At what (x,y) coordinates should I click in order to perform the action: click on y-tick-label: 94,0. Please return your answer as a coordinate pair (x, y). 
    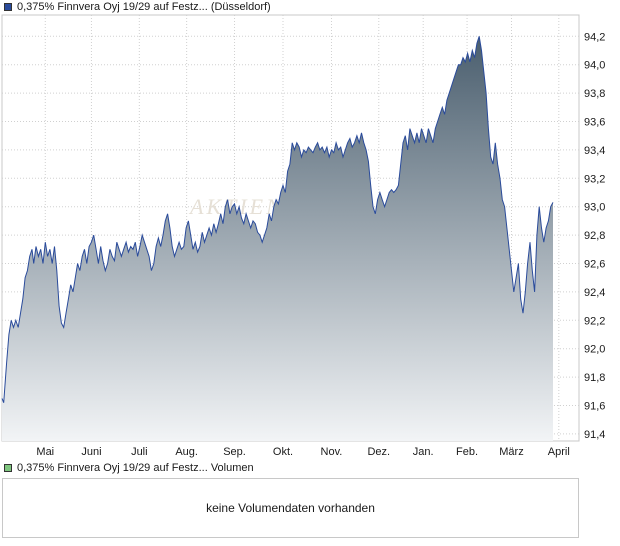
    Looking at the image, I should click on (594, 66).